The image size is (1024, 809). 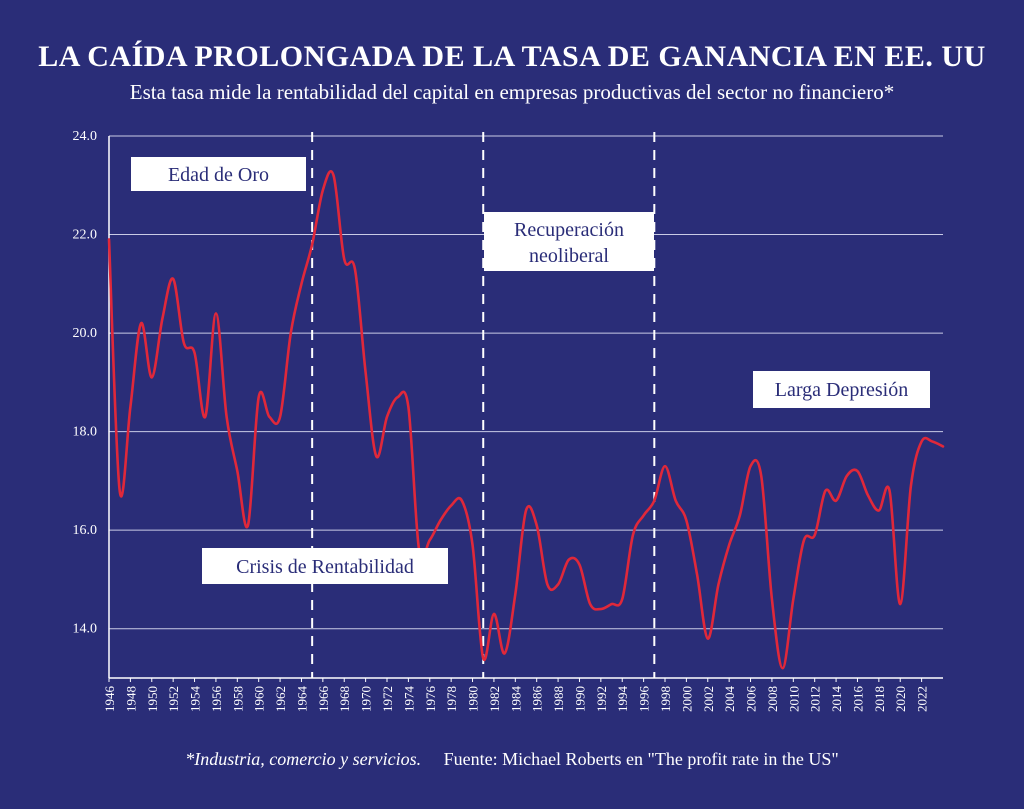 I want to click on x-tick-label: 1986, so click(x=537, y=699).